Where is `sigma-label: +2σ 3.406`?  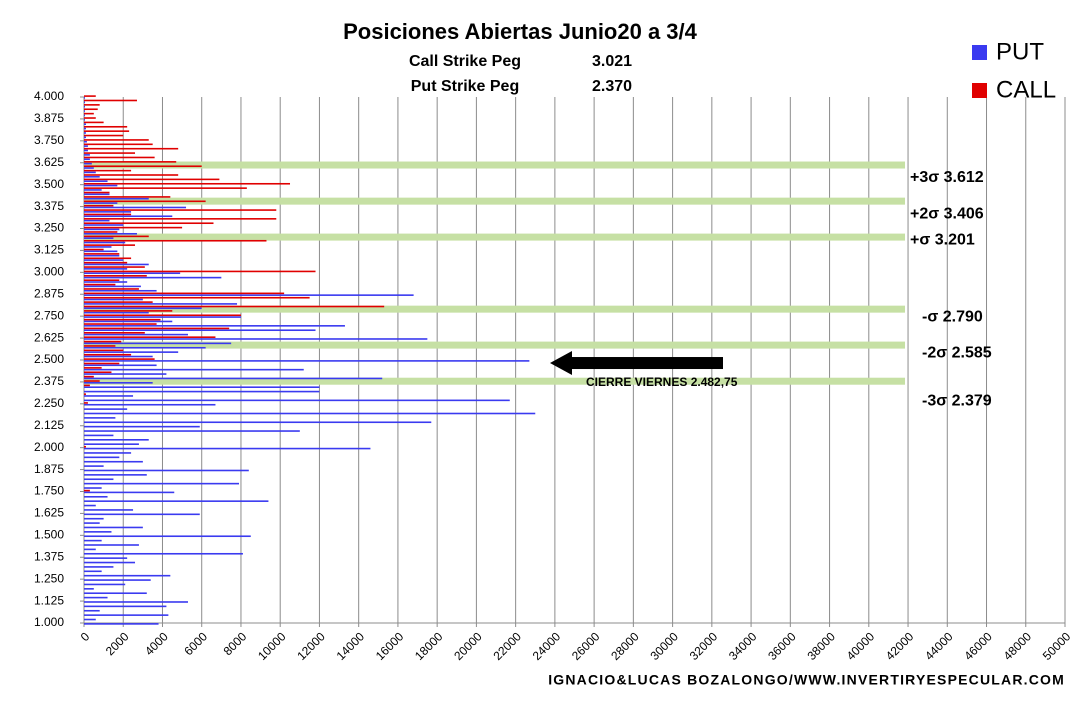
sigma-label: +2σ 3.406 is located at coordinates (947, 213).